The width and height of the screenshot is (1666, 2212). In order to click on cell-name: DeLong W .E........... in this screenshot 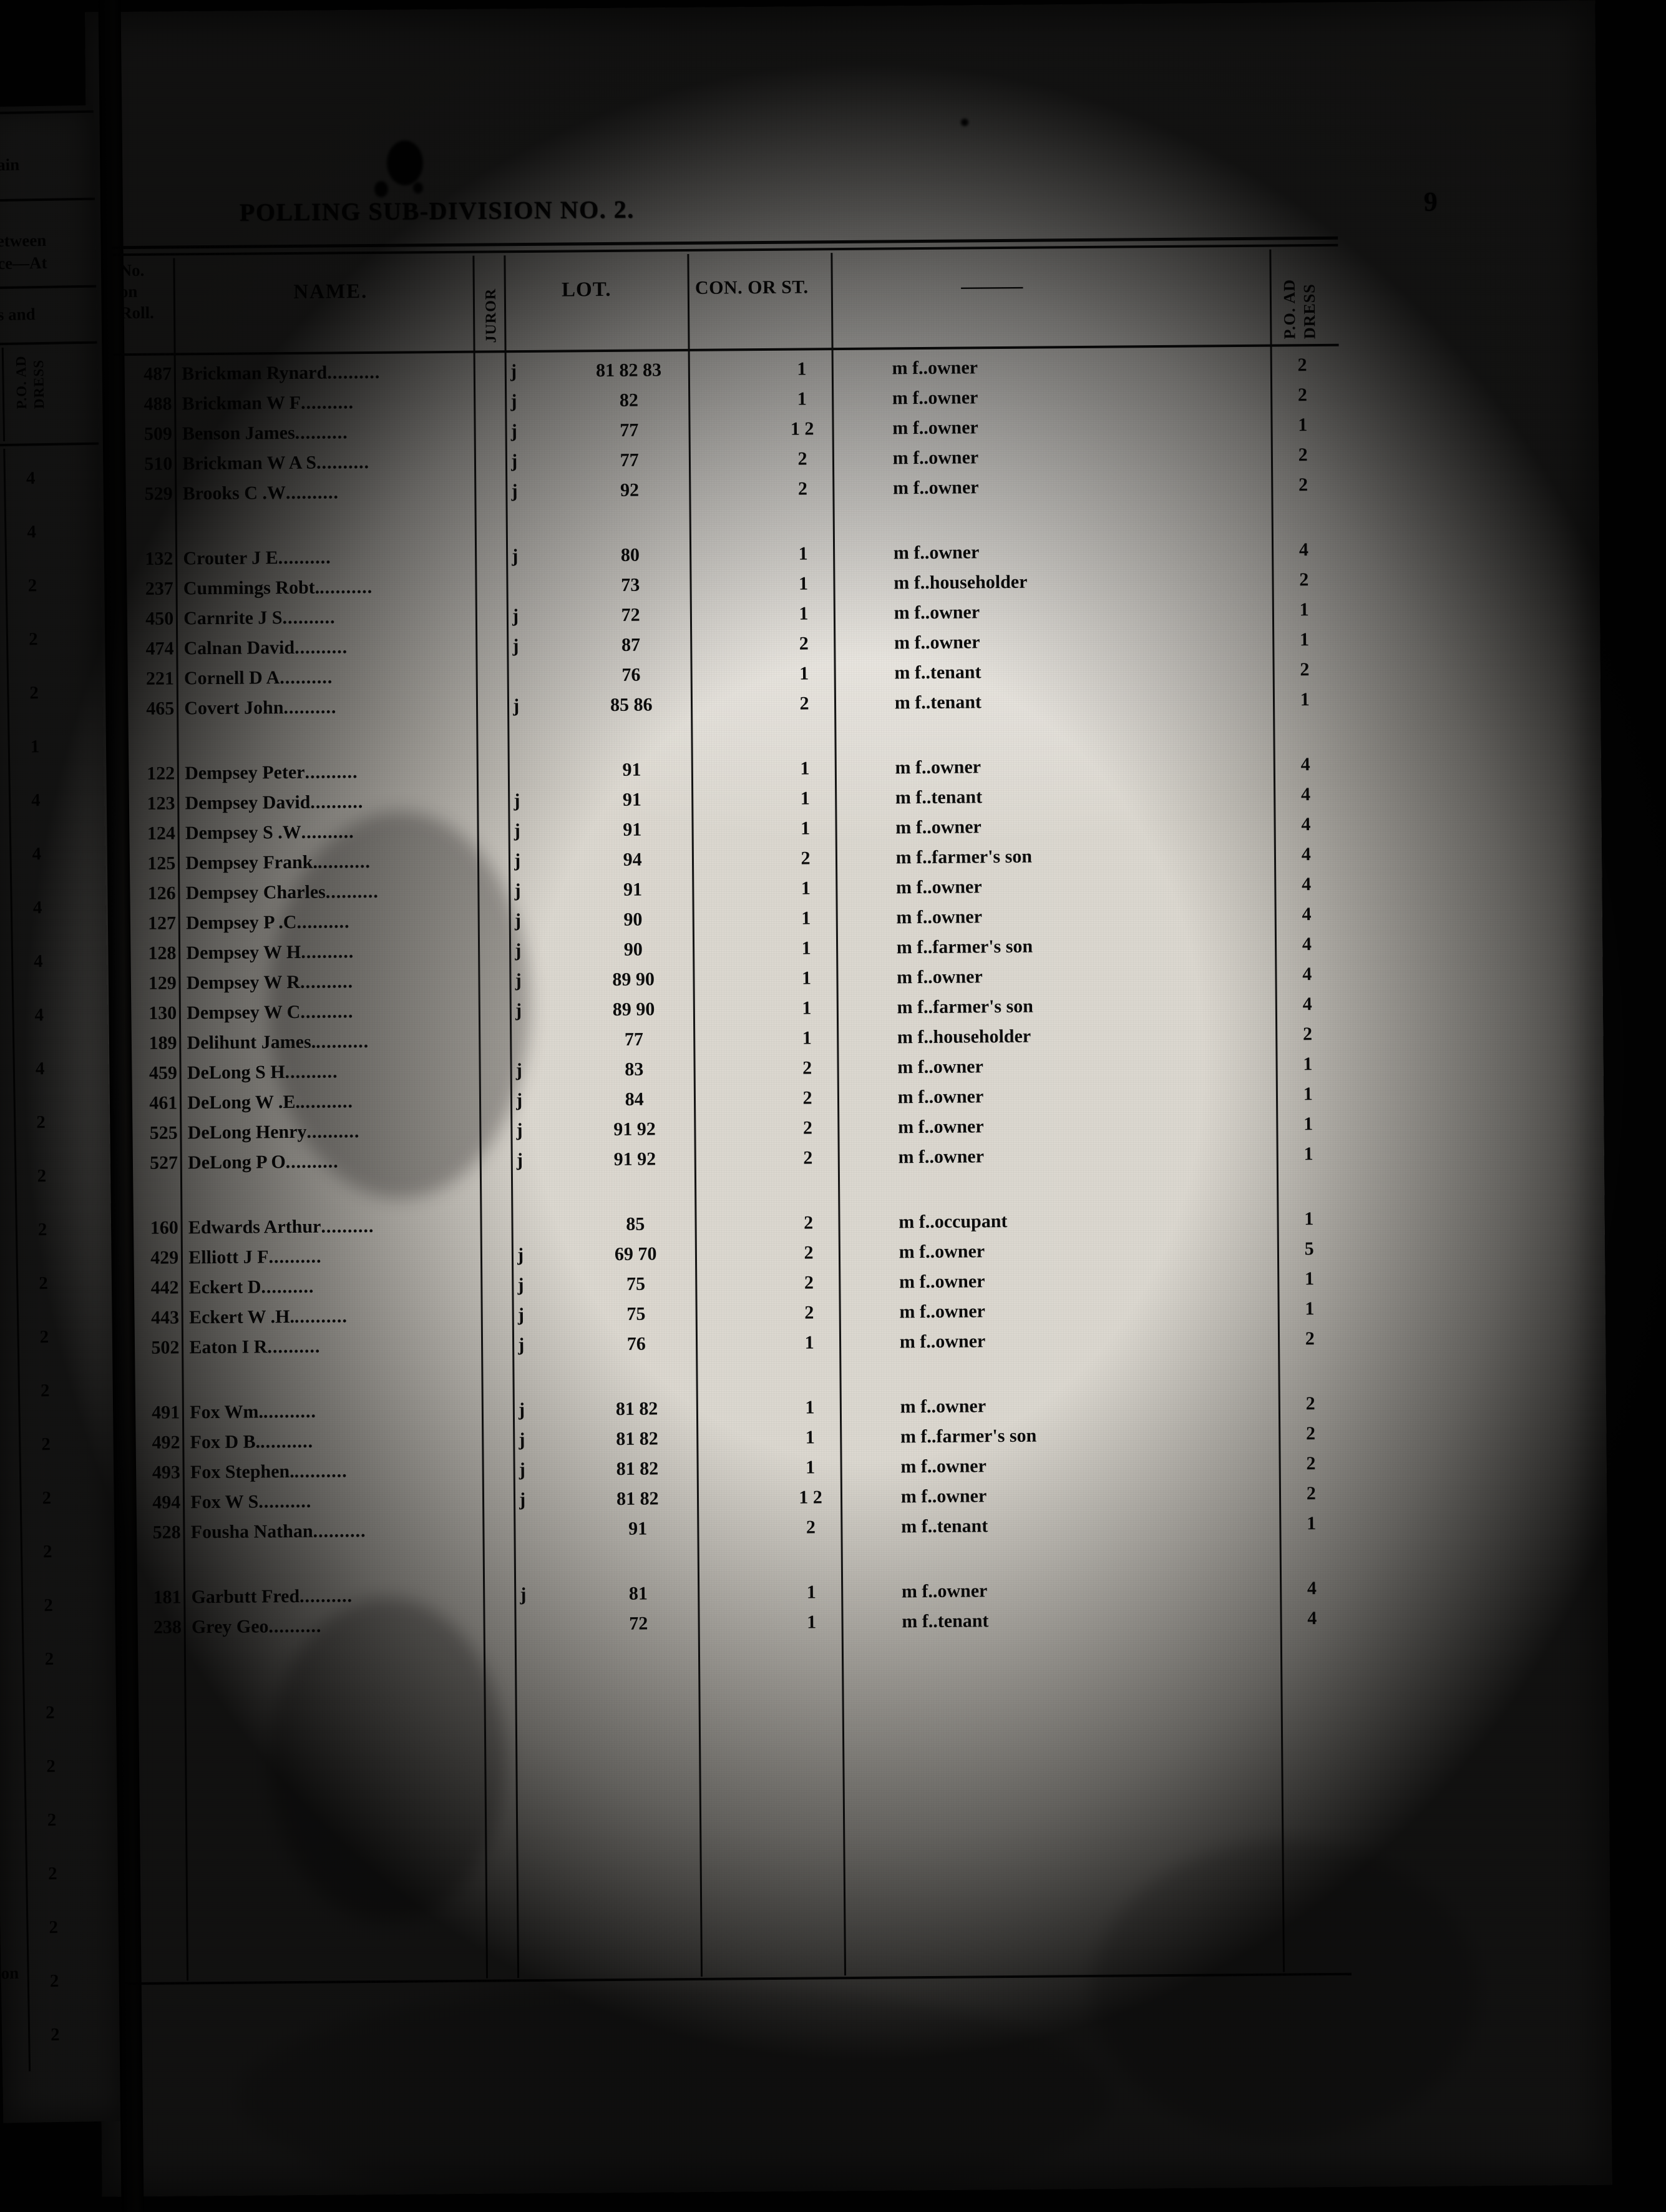, I will do `click(340, 1101)`.